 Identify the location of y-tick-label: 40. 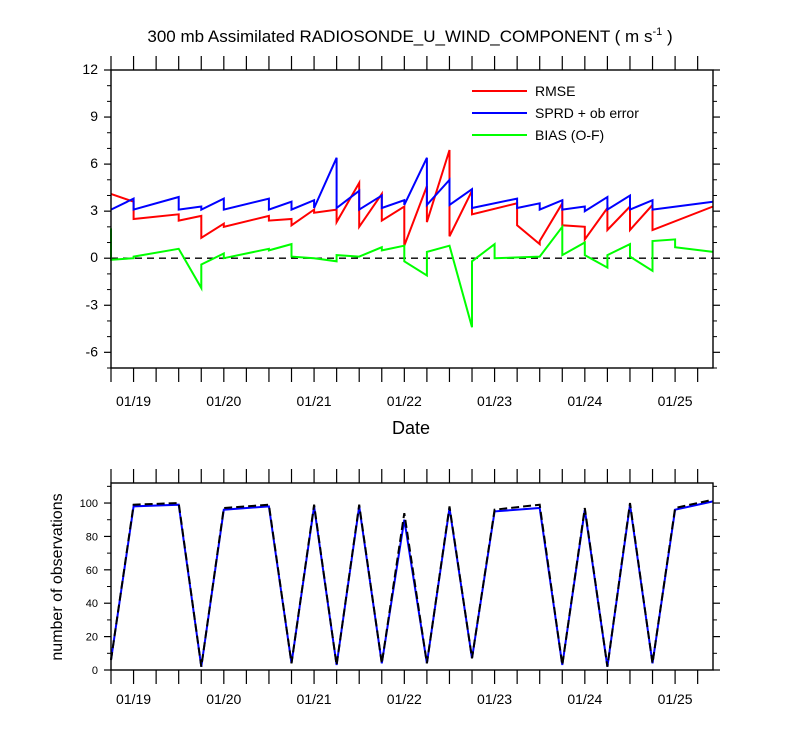
(92, 604).